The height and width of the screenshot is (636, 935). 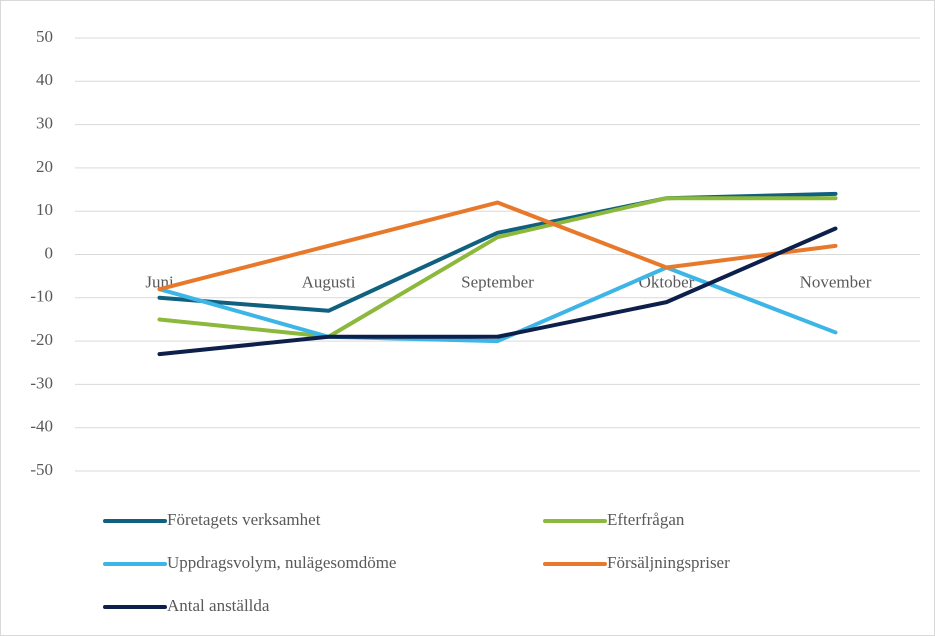 What do you see at coordinates (44, 36) in the screenshot?
I see `y-tick-label: 50` at bounding box center [44, 36].